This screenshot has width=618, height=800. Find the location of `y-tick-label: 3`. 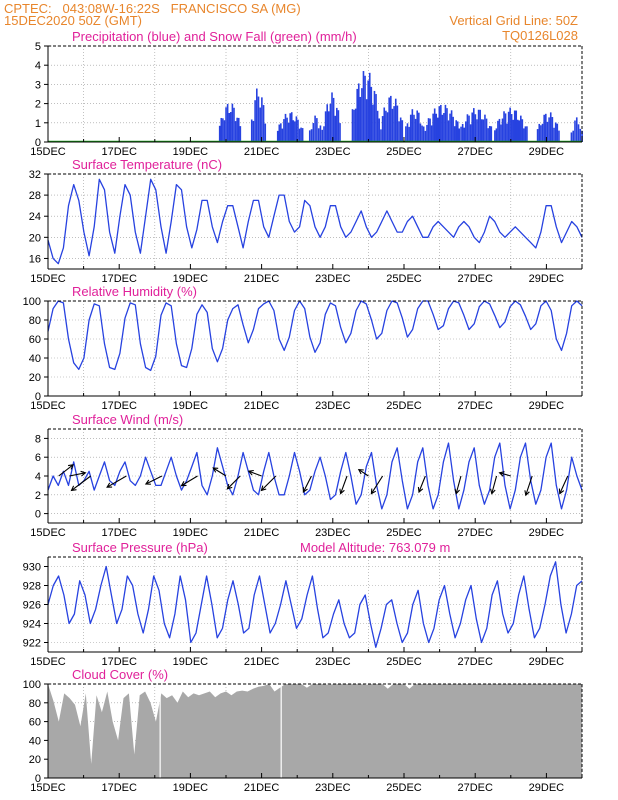

y-tick-label: 3 is located at coordinates (38, 85).